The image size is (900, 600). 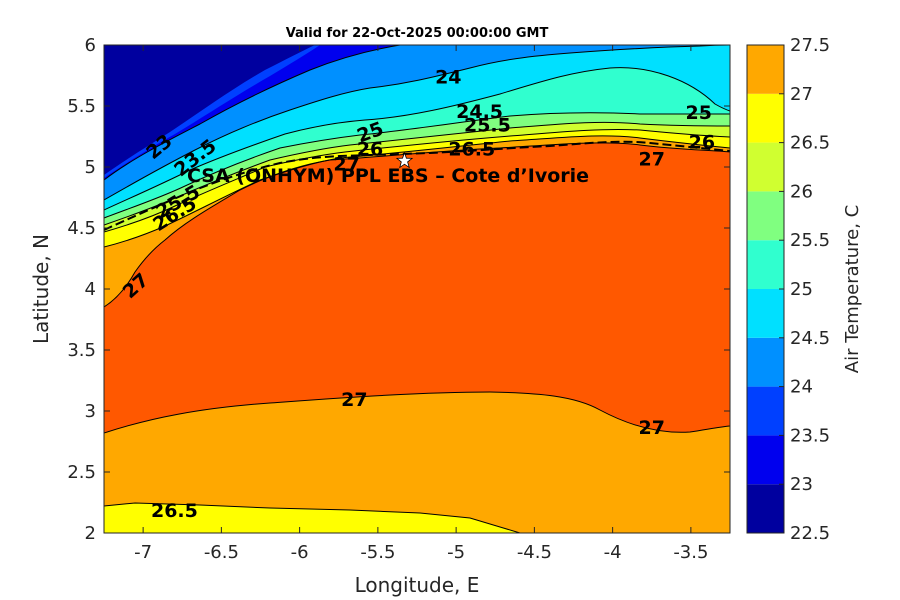 What do you see at coordinates (90, 289) in the screenshot?
I see `y-tick-label: 4` at bounding box center [90, 289].